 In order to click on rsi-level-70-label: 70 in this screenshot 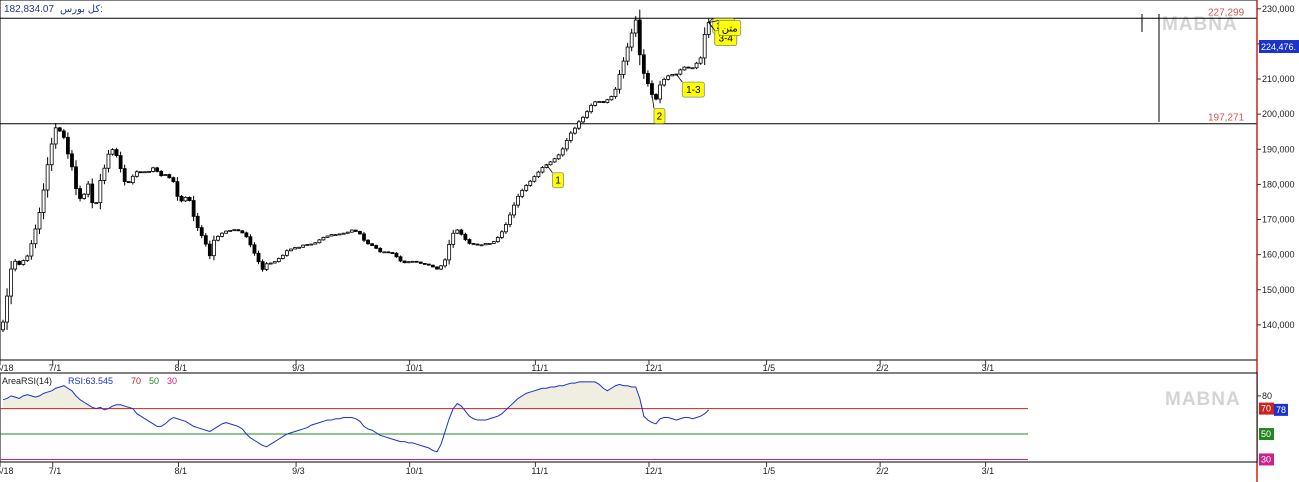, I will do `click(136, 381)`.